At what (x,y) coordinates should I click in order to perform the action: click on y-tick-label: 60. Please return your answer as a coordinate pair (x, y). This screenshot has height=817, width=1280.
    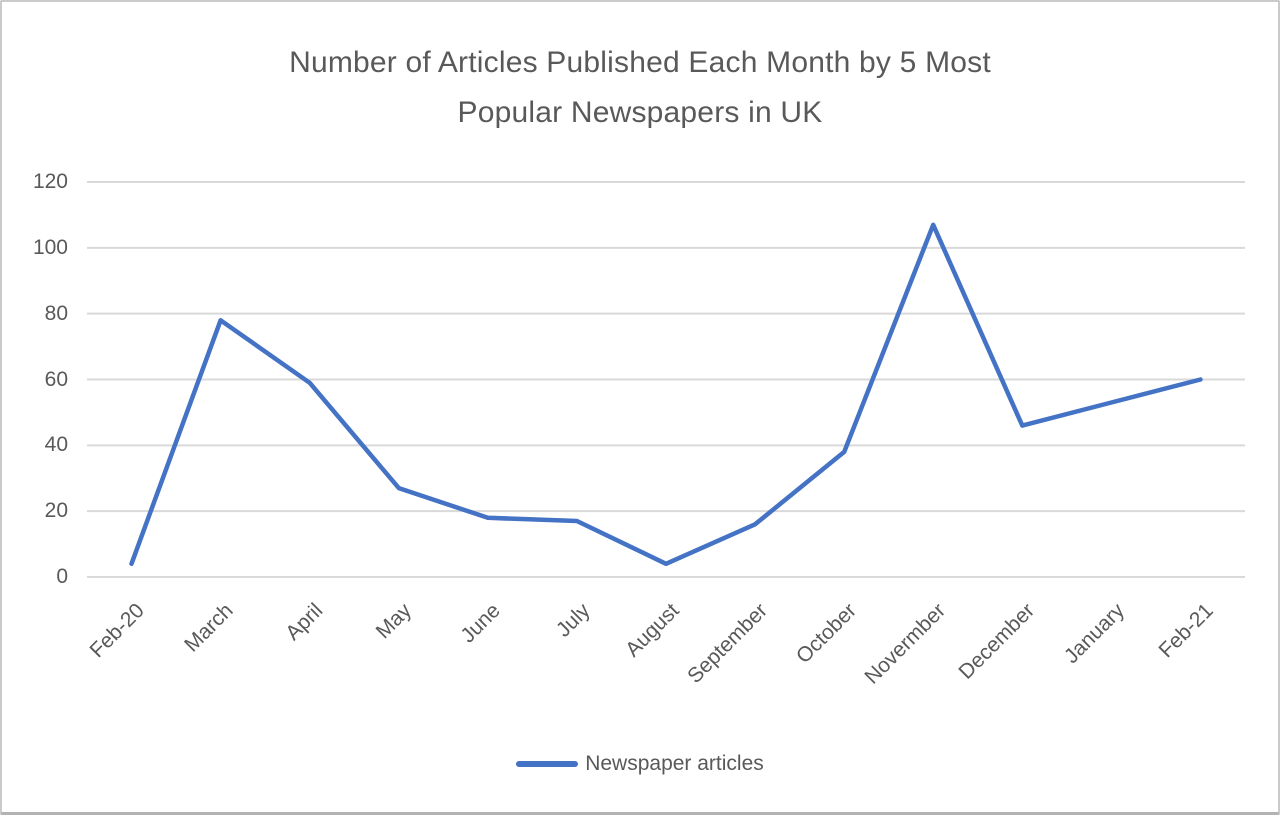
    Looking at the image, I should click on (56, 379).